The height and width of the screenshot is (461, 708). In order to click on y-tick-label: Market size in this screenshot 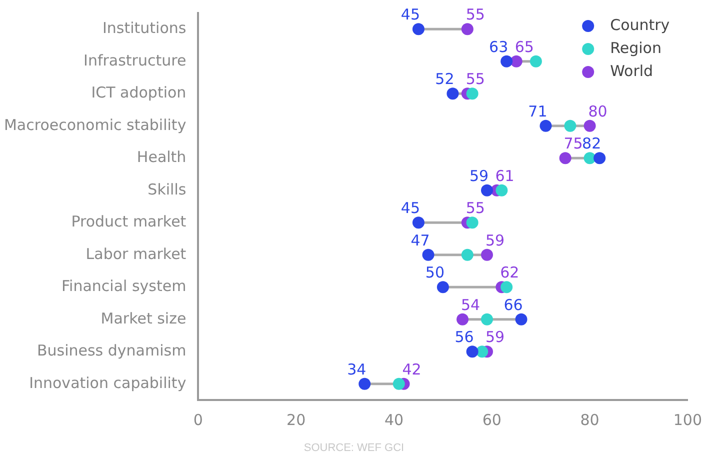, I will do `click(143, 318)`.